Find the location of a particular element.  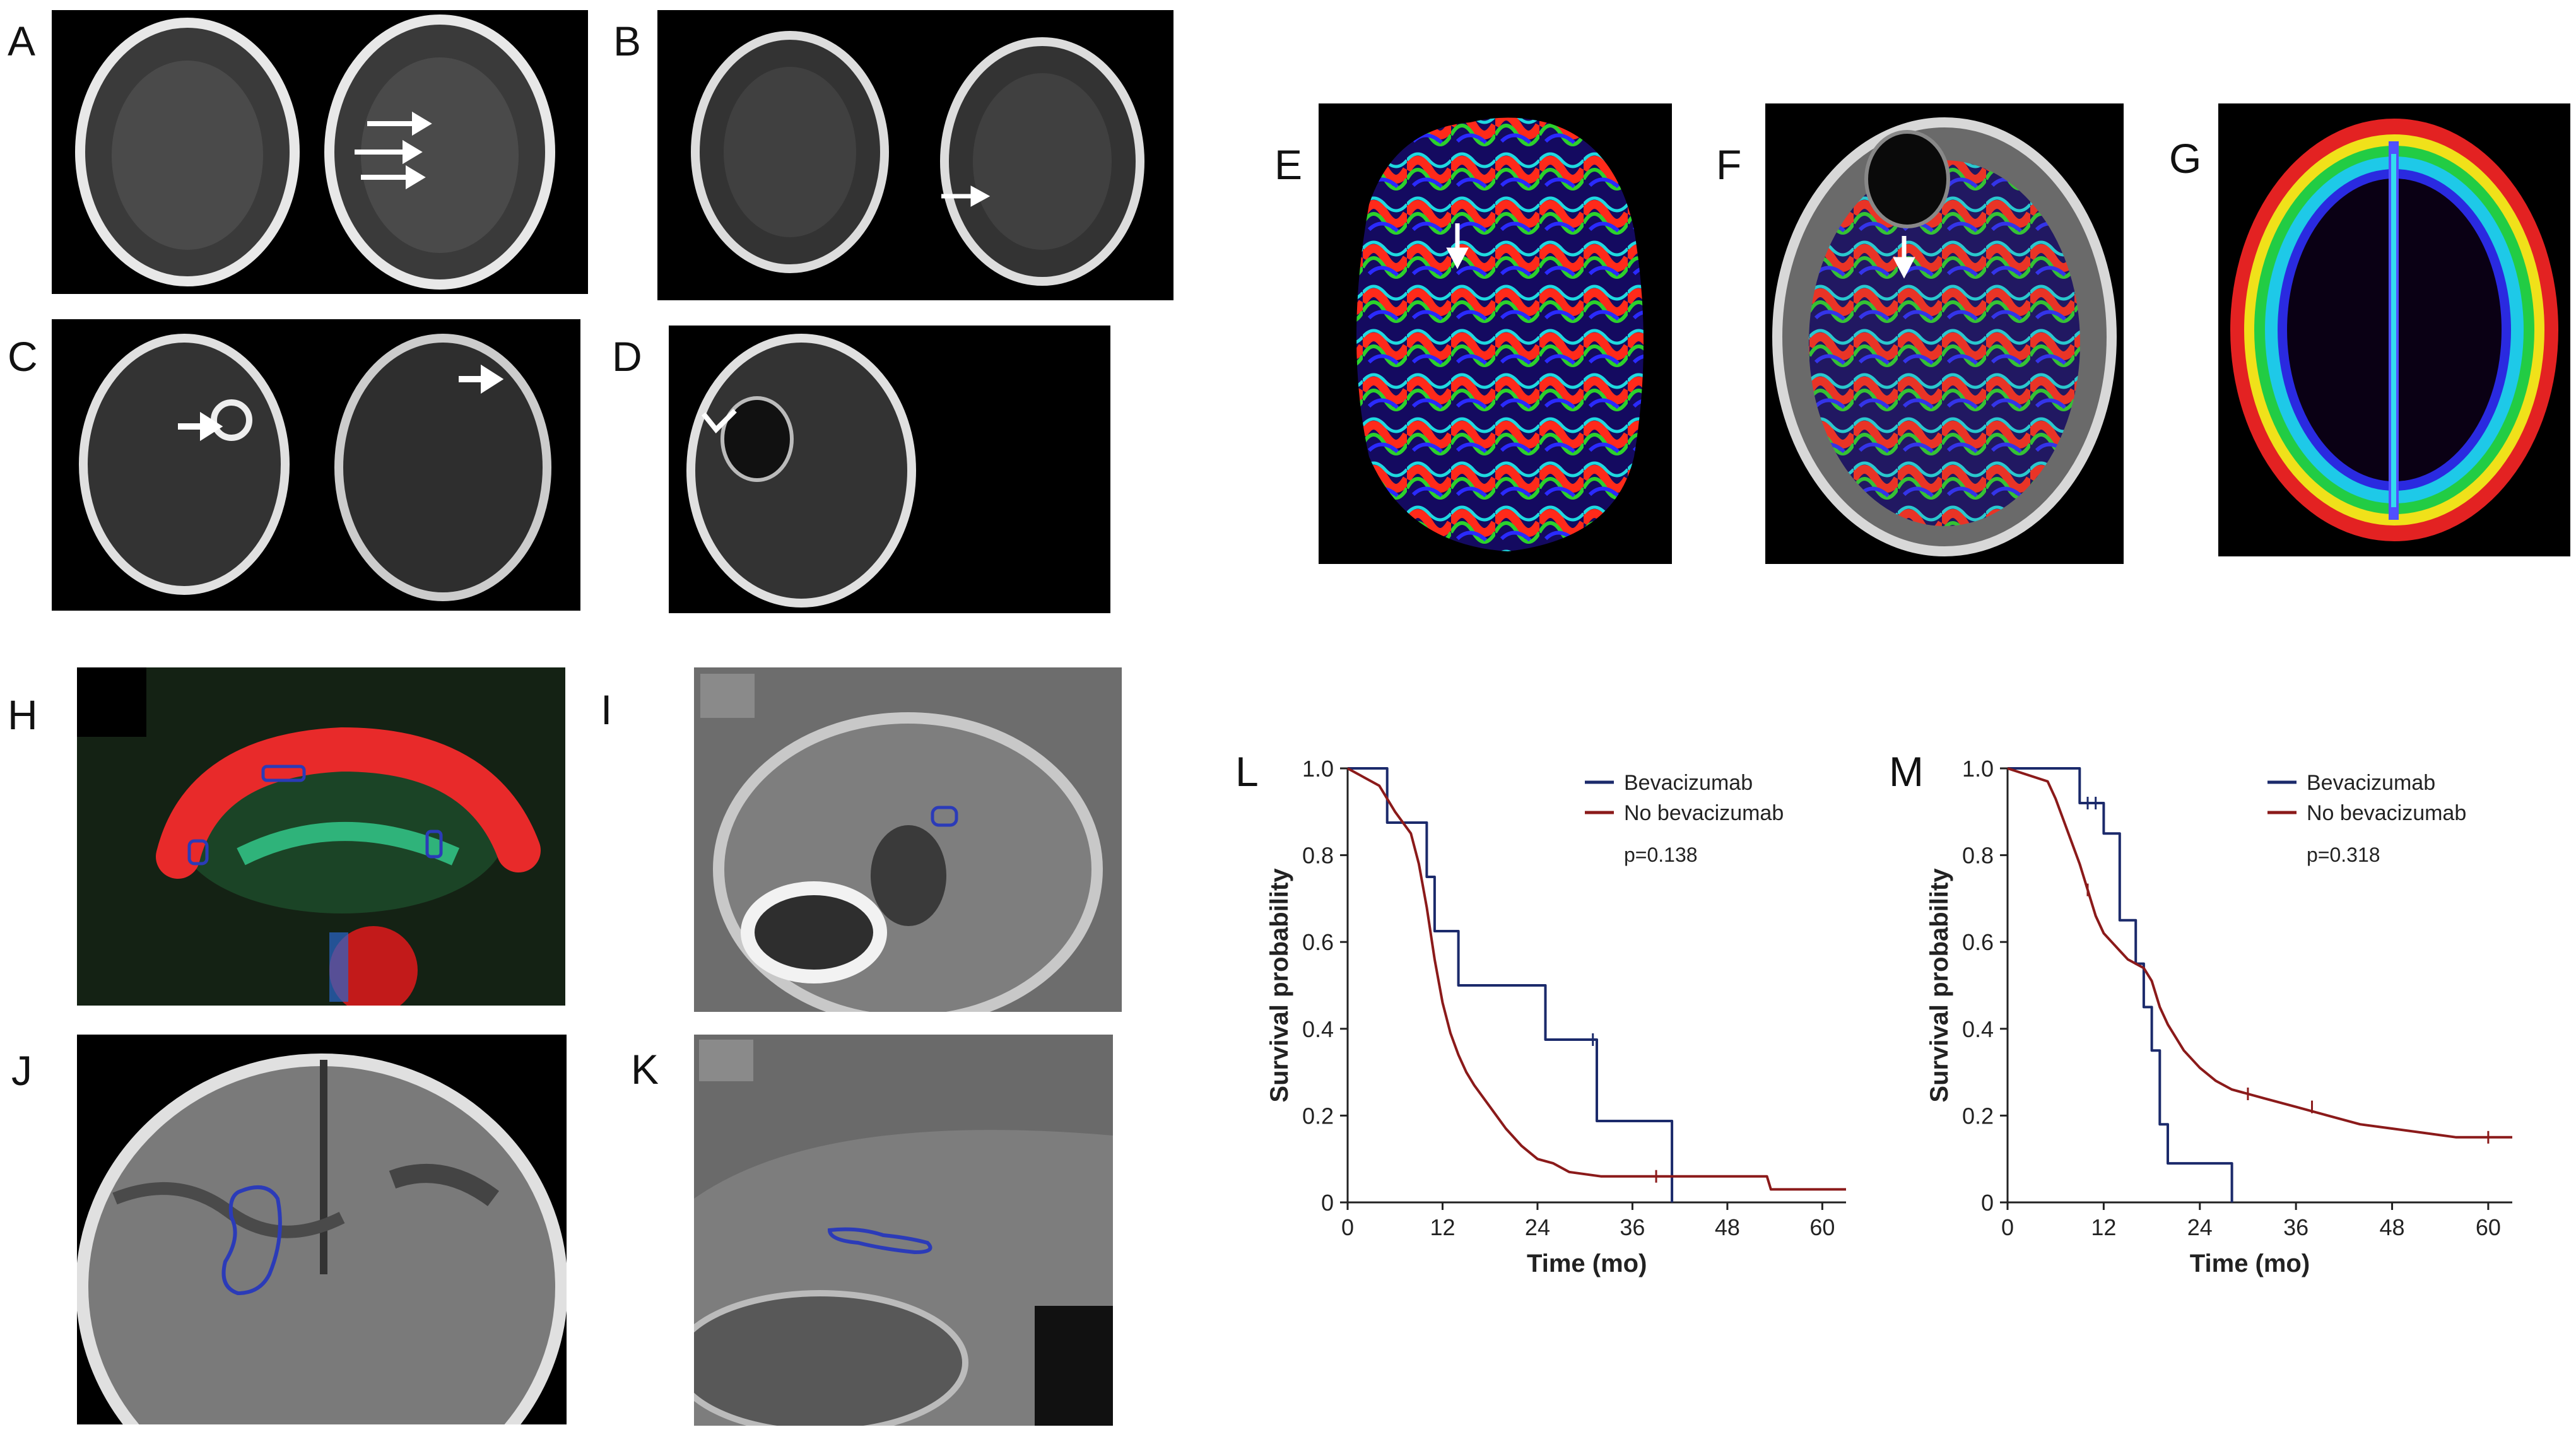

panel-g-perfusion is located at coordinates (2394, 329).